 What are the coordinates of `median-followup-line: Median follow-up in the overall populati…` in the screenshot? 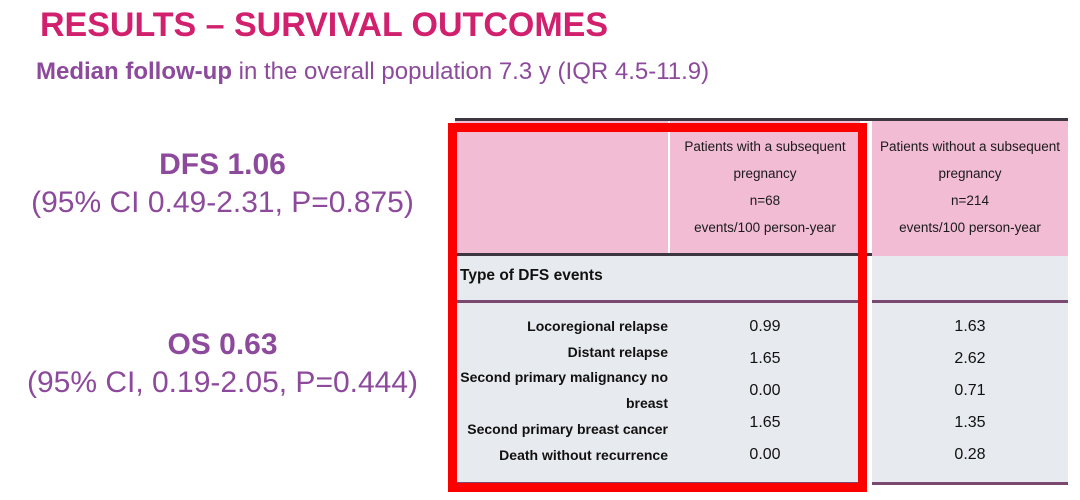 It's located at (372, 72).